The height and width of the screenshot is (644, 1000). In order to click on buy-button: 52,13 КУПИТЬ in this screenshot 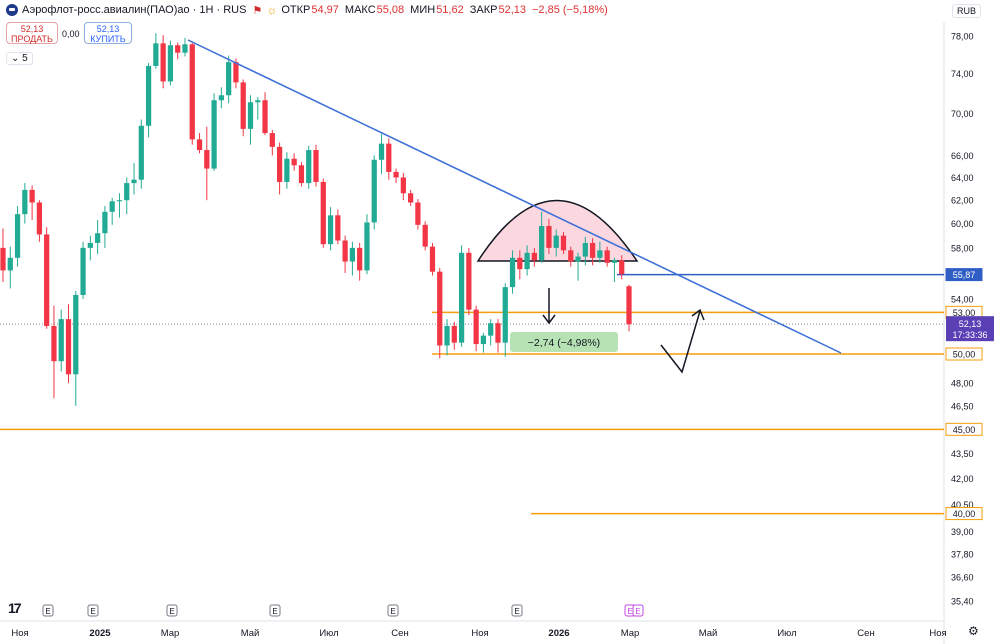, I will do `click(108, 33)`.